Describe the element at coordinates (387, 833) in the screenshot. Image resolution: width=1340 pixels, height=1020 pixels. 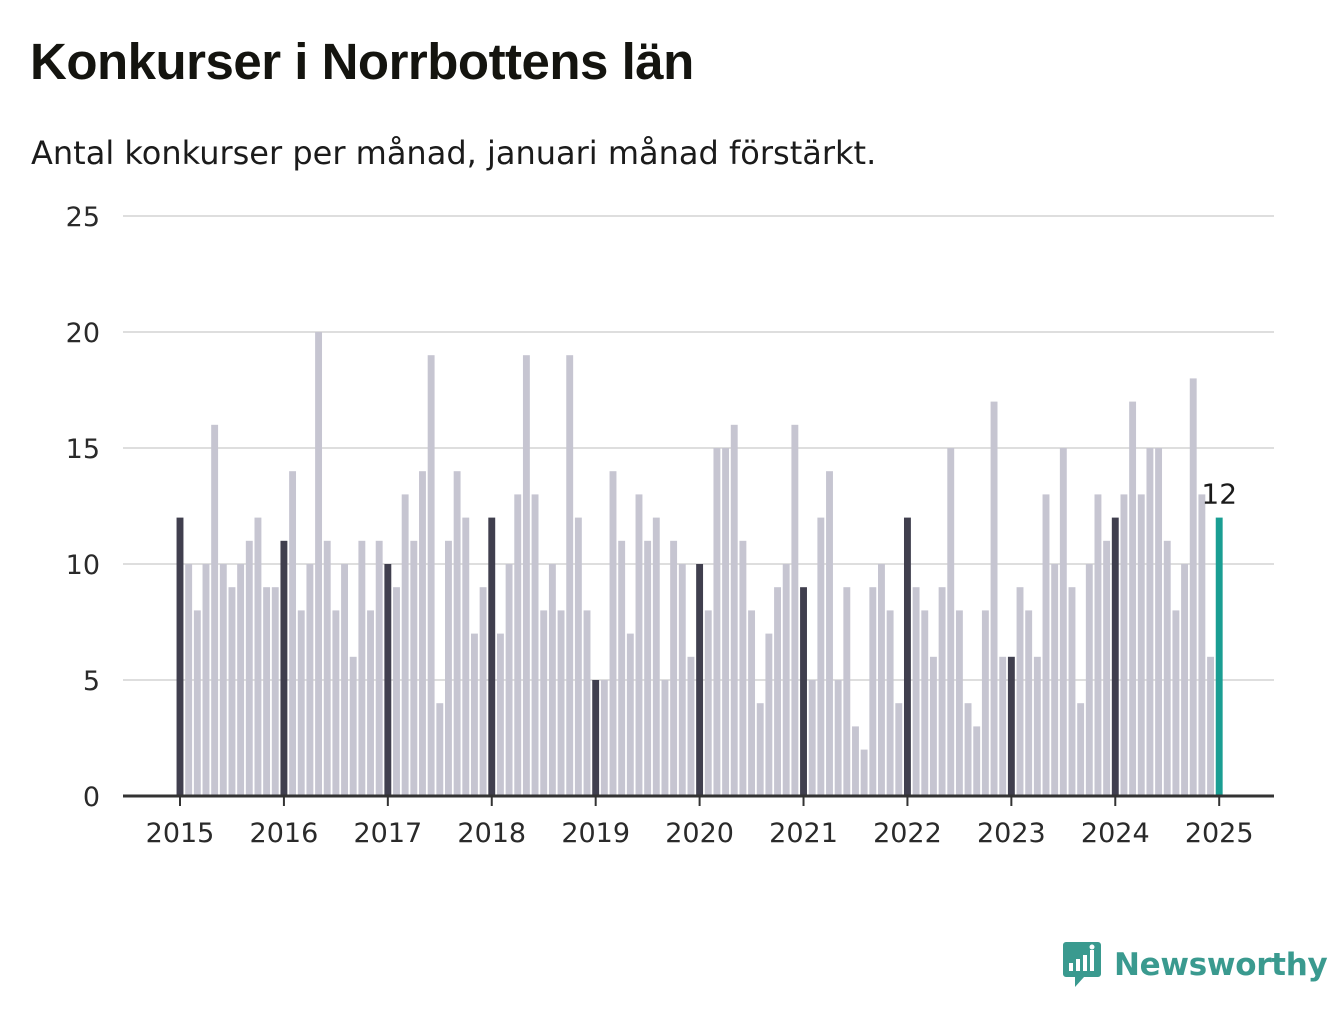
I see `x-tick-label: 2017` at that location.